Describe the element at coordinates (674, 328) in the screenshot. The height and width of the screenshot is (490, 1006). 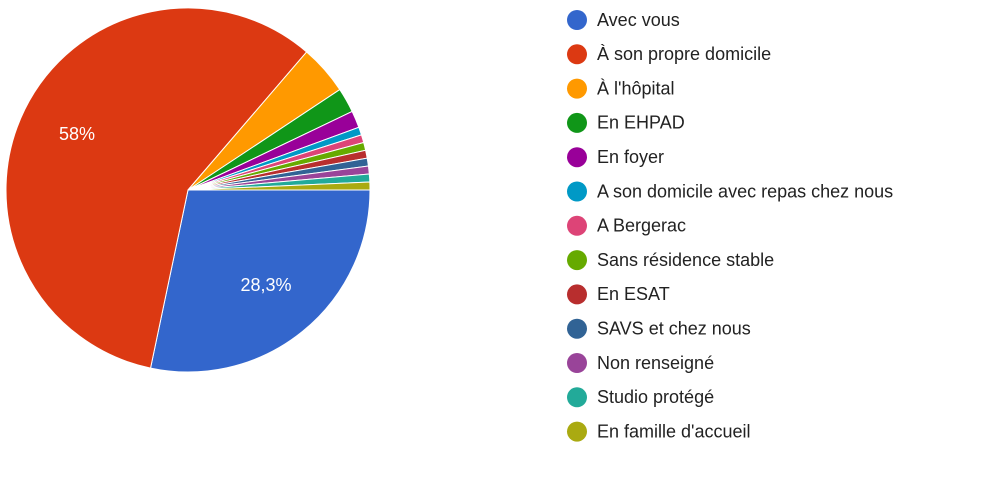
I see `legend-label: SAVS et chez nous` at that location.